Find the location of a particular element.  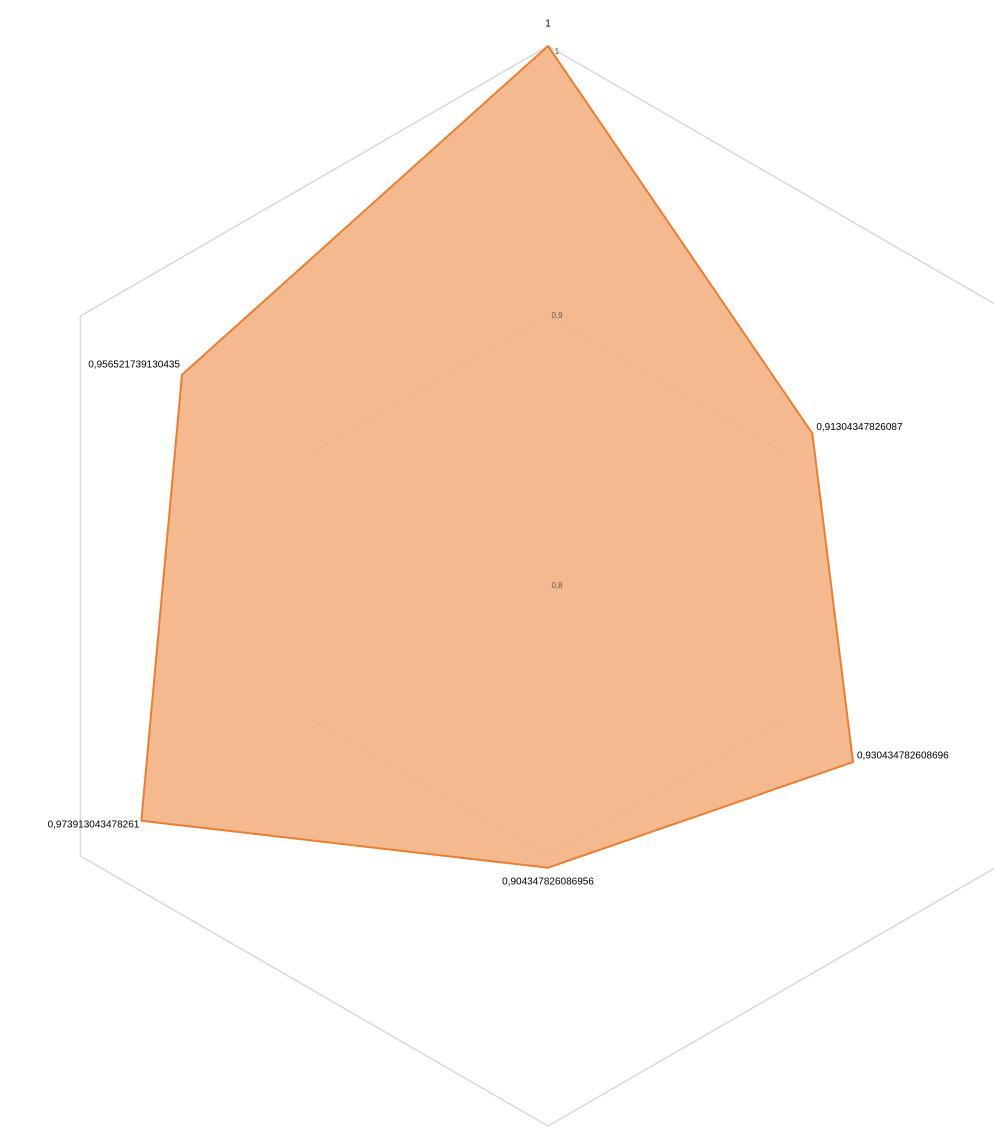

data-label: 0,904347826086956 is located at coordinates (548, 881).